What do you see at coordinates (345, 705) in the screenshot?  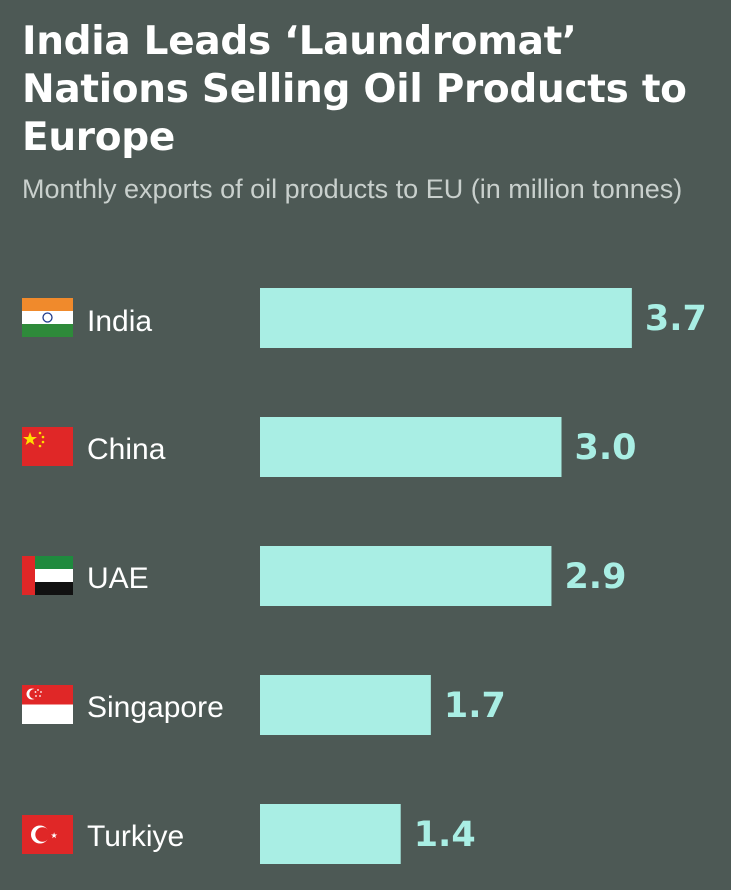 I see `bar-singapore` at bounding box center [345, 705].